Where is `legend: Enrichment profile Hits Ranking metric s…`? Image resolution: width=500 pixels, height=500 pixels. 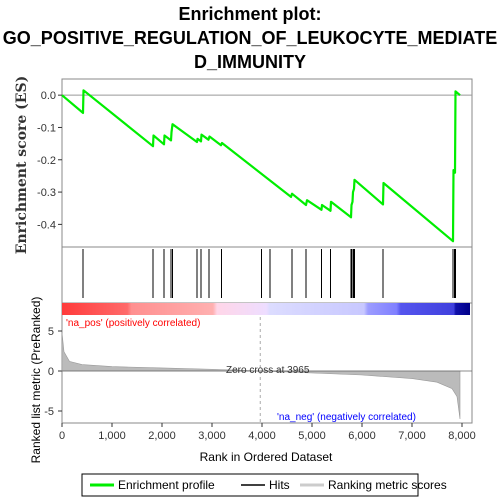 legend: Enrichment profile Hits Ranking metric s… is located at coordinates (264, 485).